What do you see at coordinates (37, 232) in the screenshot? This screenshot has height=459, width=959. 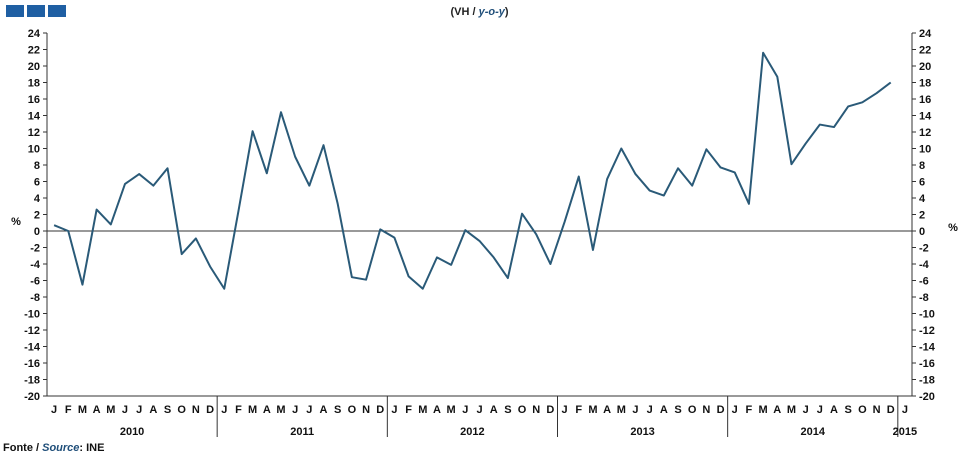 I see `y-tick-label-left: 0` at bounding box center [37, 232].